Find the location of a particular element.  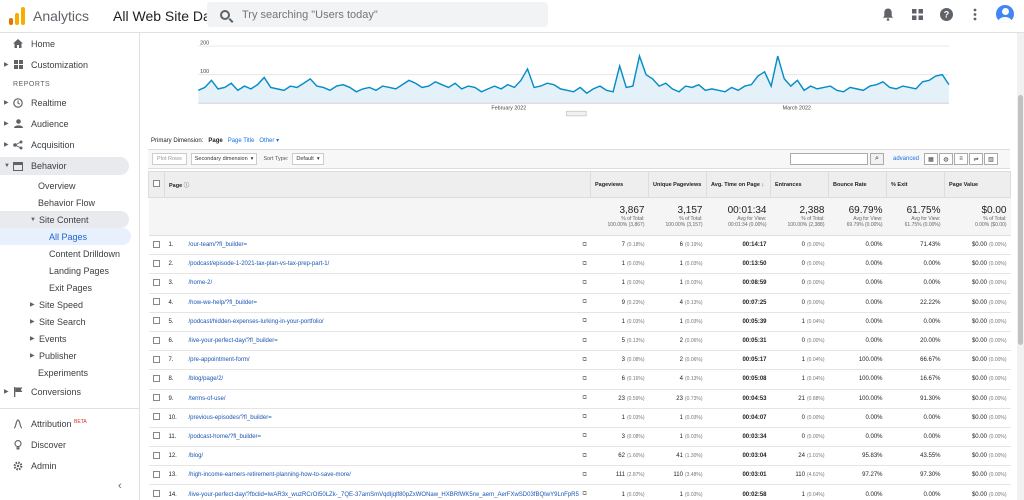

sidebar-item-experiments: Experiments is located at coordinates (69, 372).